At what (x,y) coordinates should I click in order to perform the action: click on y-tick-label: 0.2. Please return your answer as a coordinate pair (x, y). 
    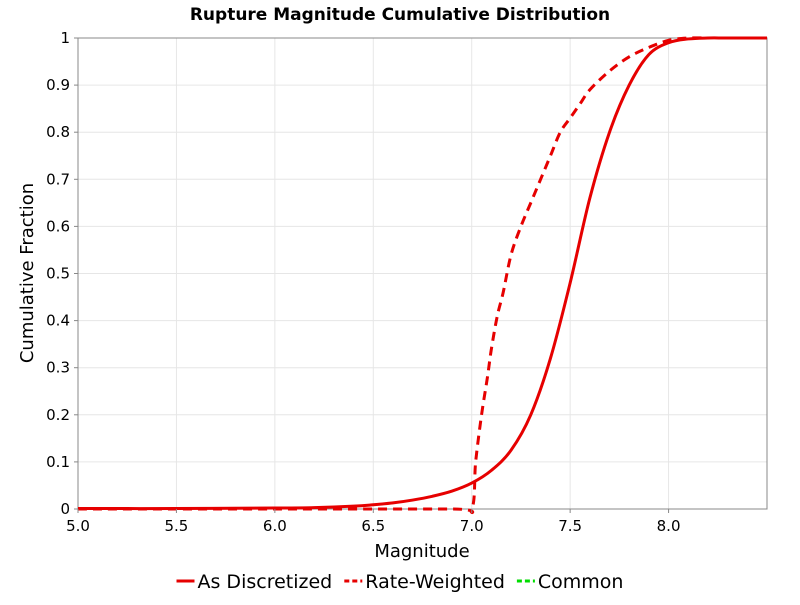
    Looking at the image, I should click on (58, 415).